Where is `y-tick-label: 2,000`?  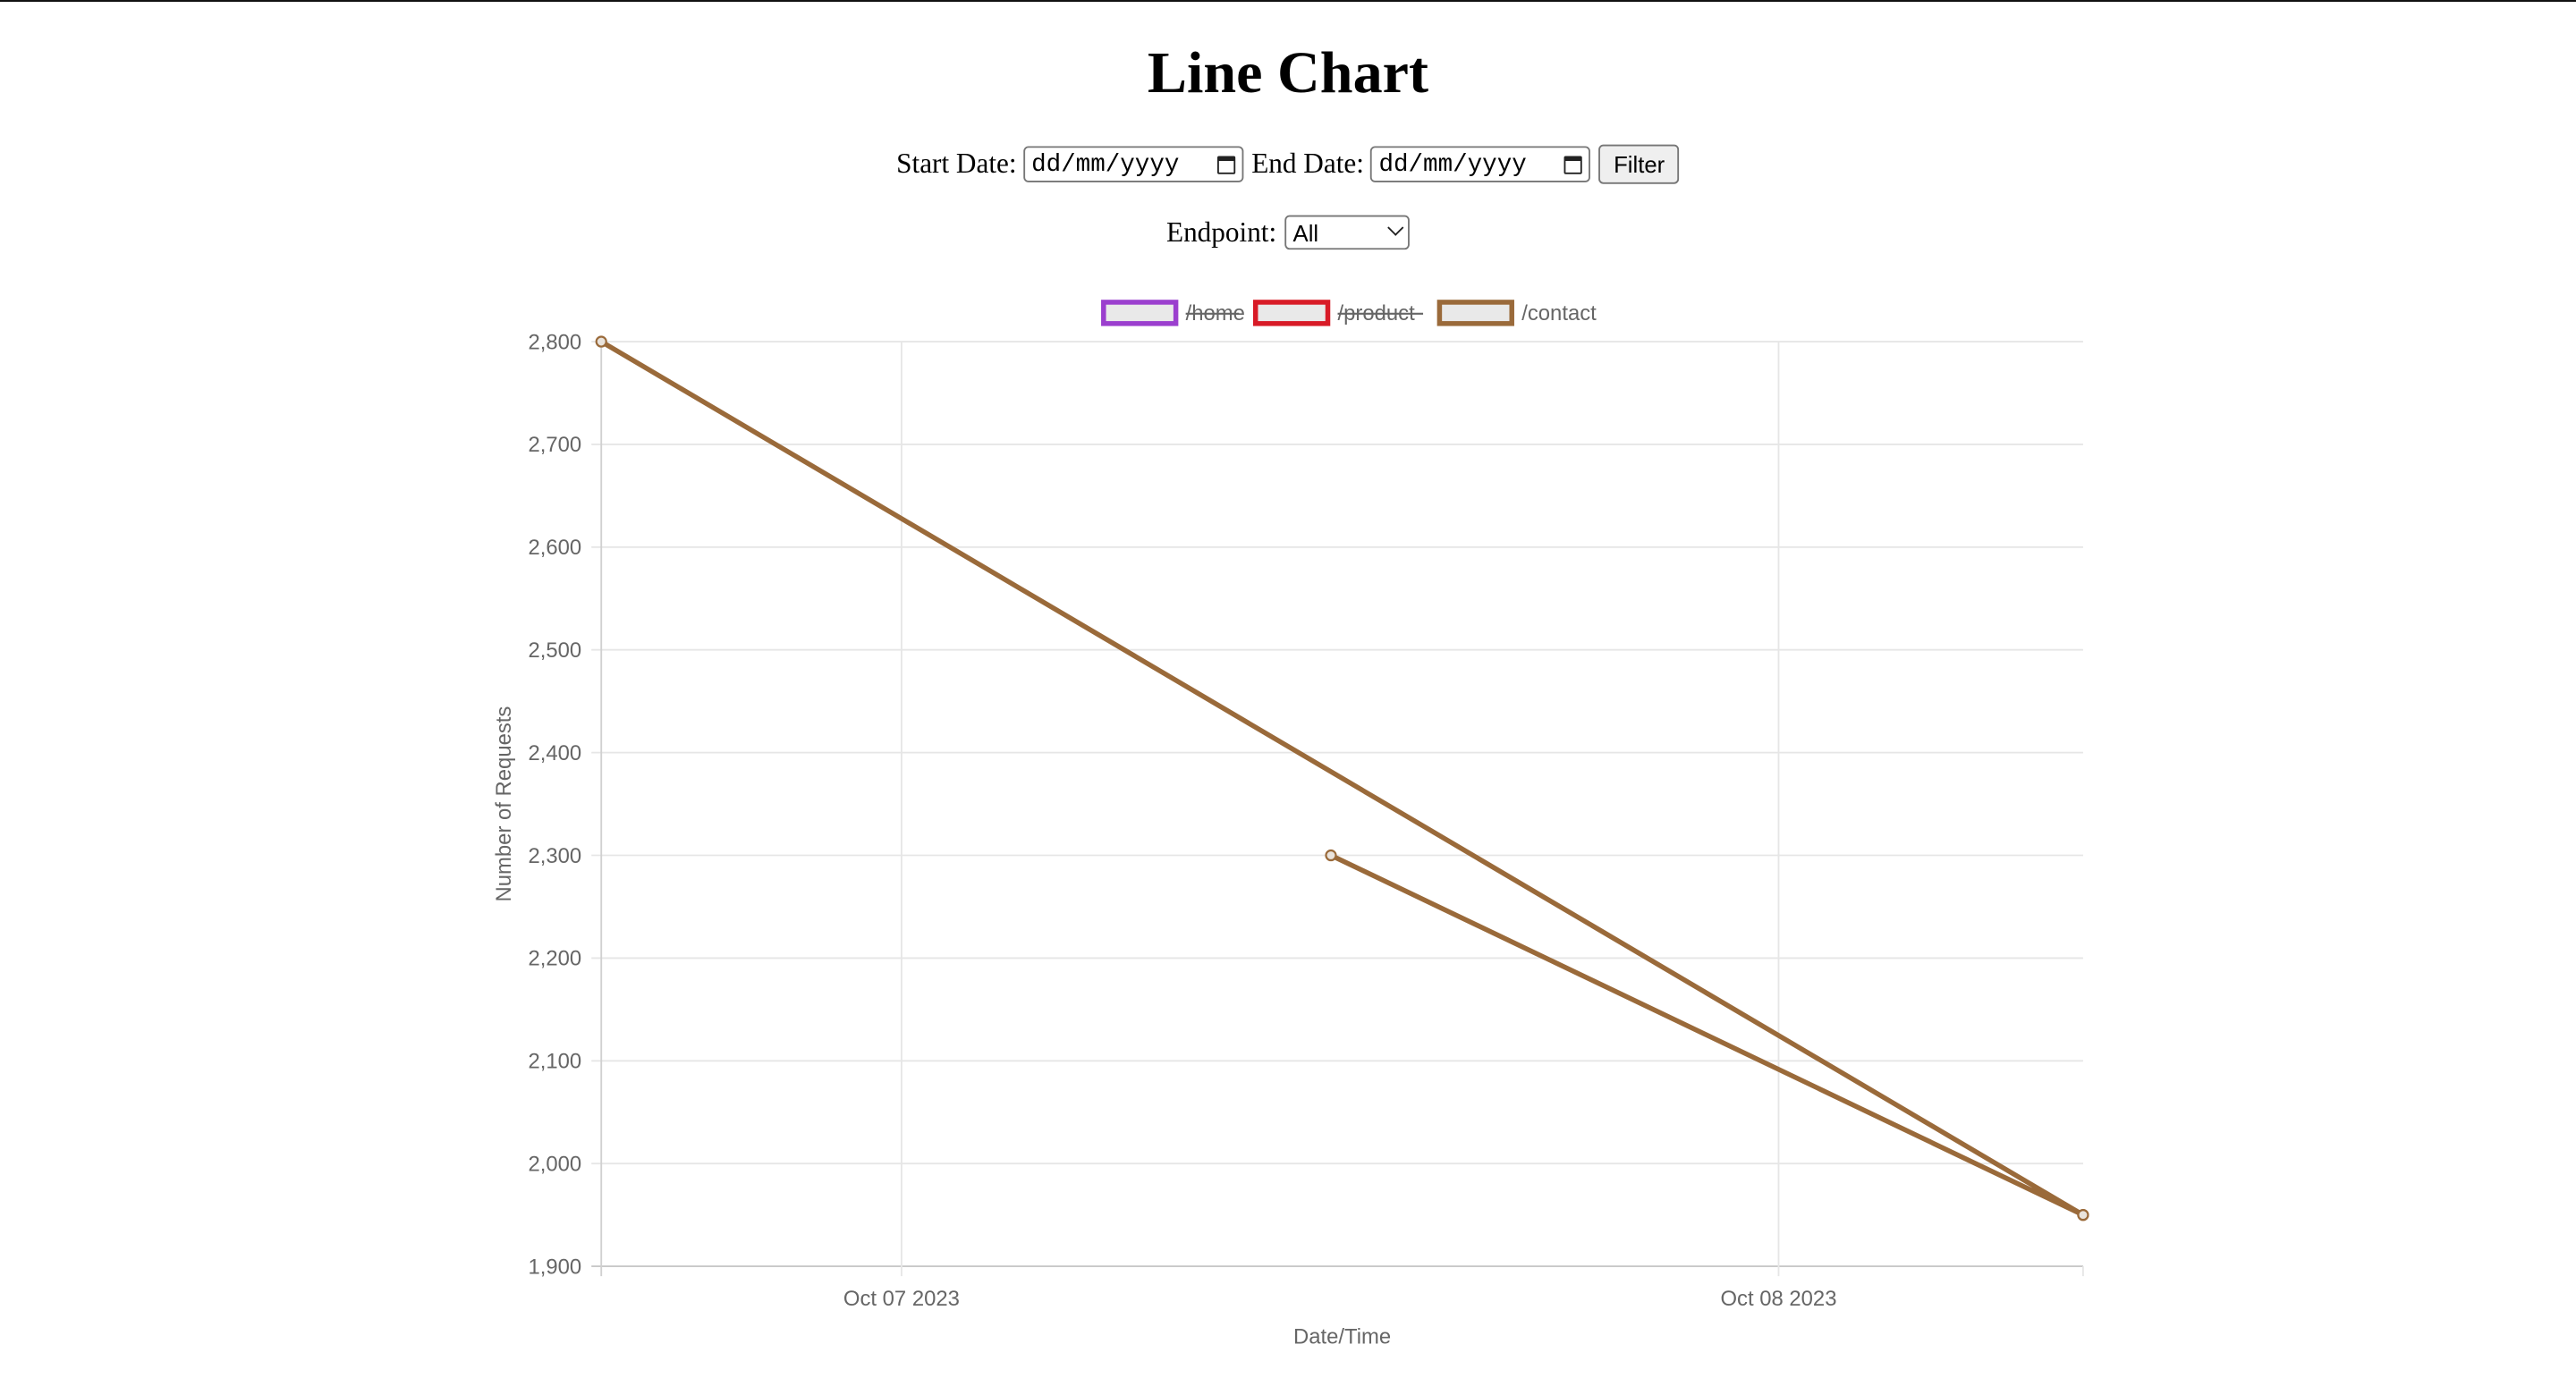 y-tick-label: 2,000 is located at coordinates (554, 1164).